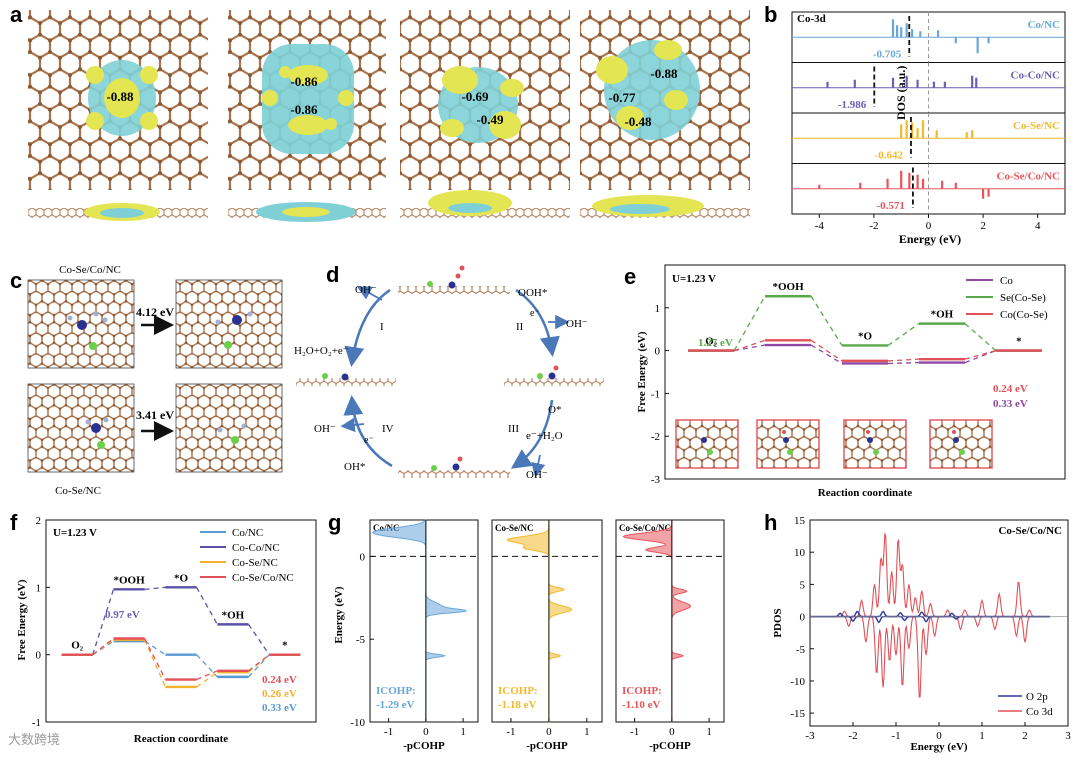 The image size is (1080, 764). Describe the element at coordinates (797, 682) in the screenshot. I see `h-ytick-label: -10` at that location.